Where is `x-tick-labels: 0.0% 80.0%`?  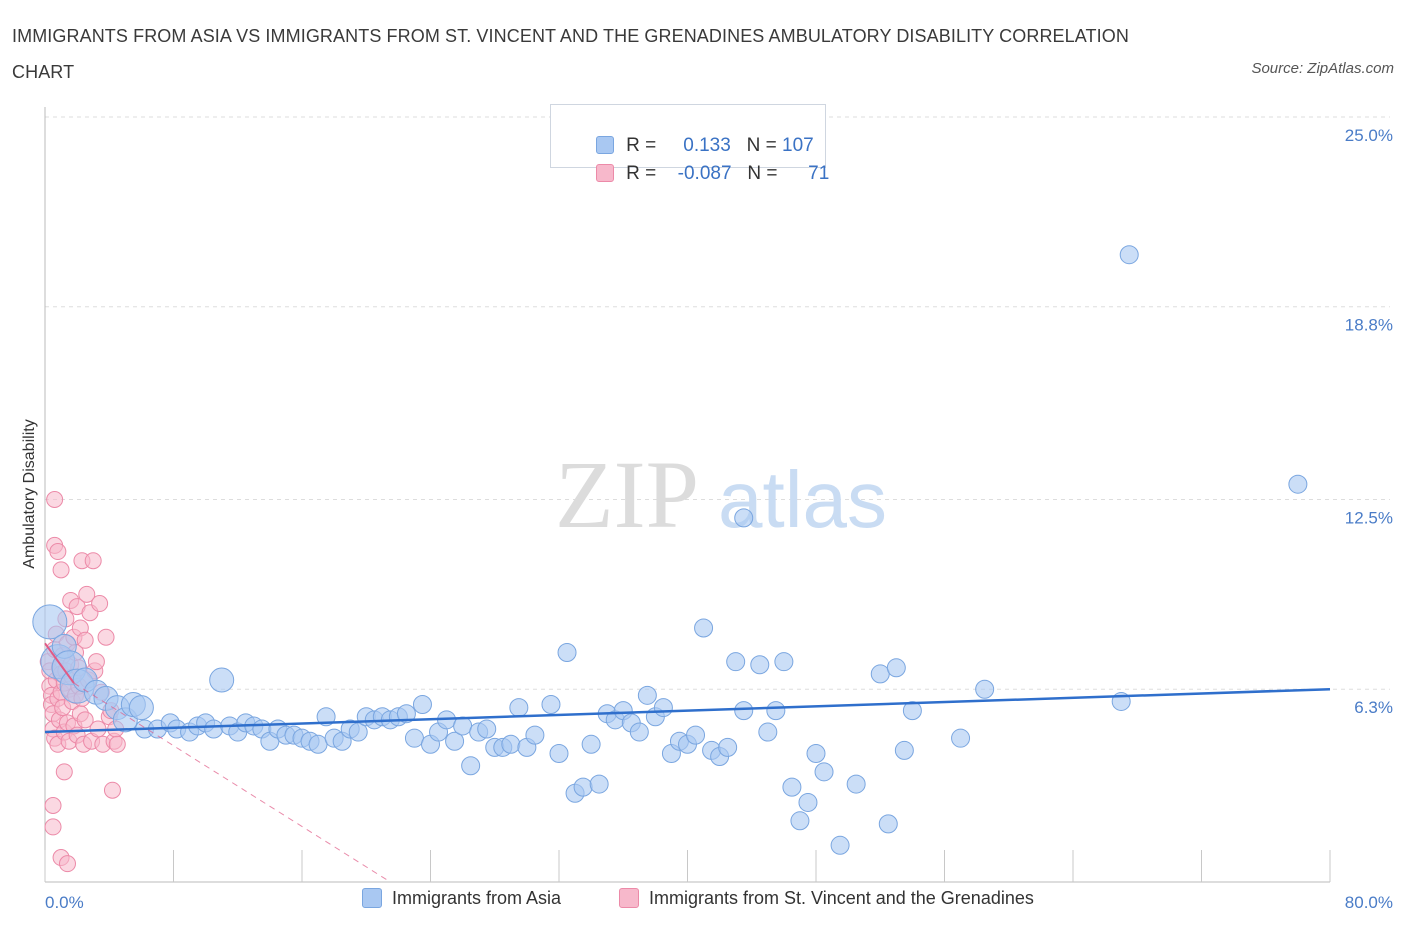
x-tick-labels: 0.0% 80.0% is located at coordinates (719, 902).